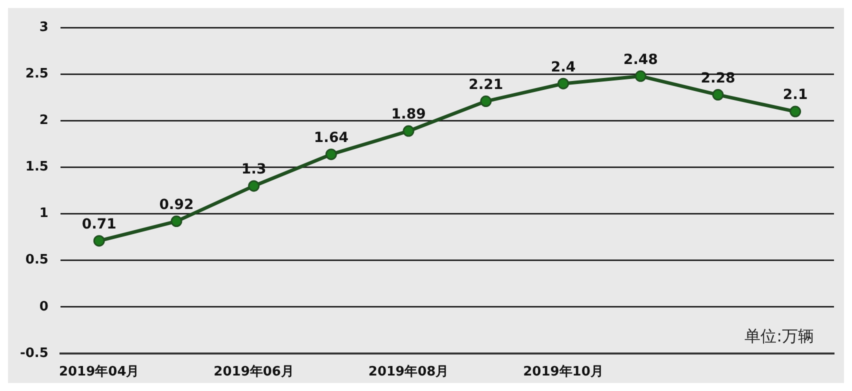  Describe the element at coordinates (176, 204) in the screenshot. I see `data-label: 0.92` at that location.